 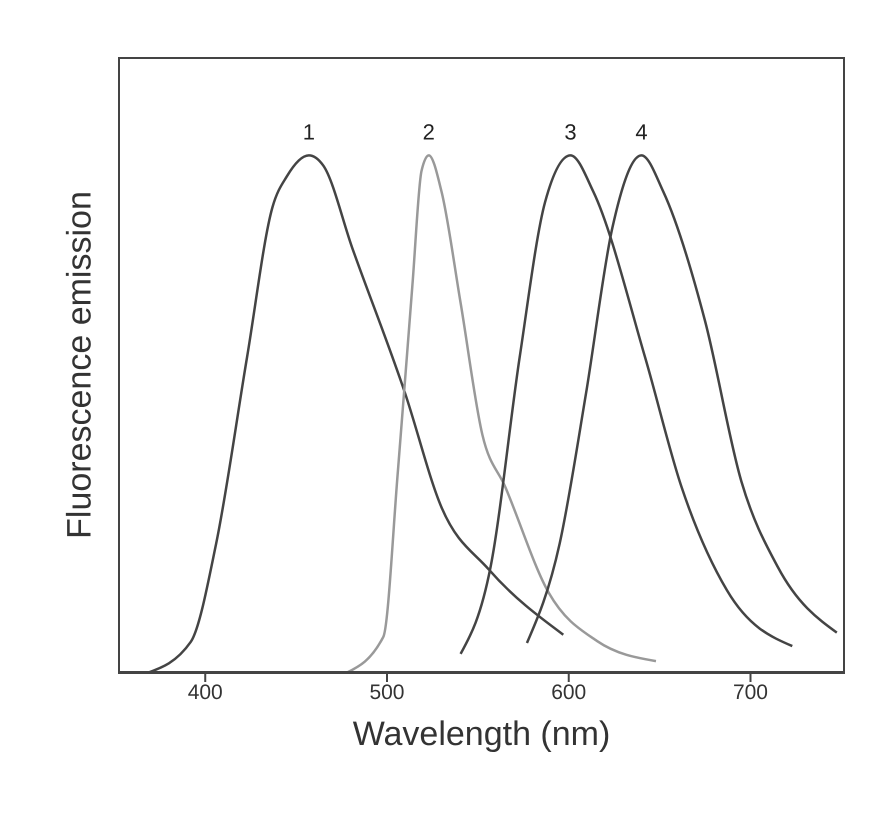 I want to click on y-axis-title: Fluorescence emission, so click(x=80, y=365).